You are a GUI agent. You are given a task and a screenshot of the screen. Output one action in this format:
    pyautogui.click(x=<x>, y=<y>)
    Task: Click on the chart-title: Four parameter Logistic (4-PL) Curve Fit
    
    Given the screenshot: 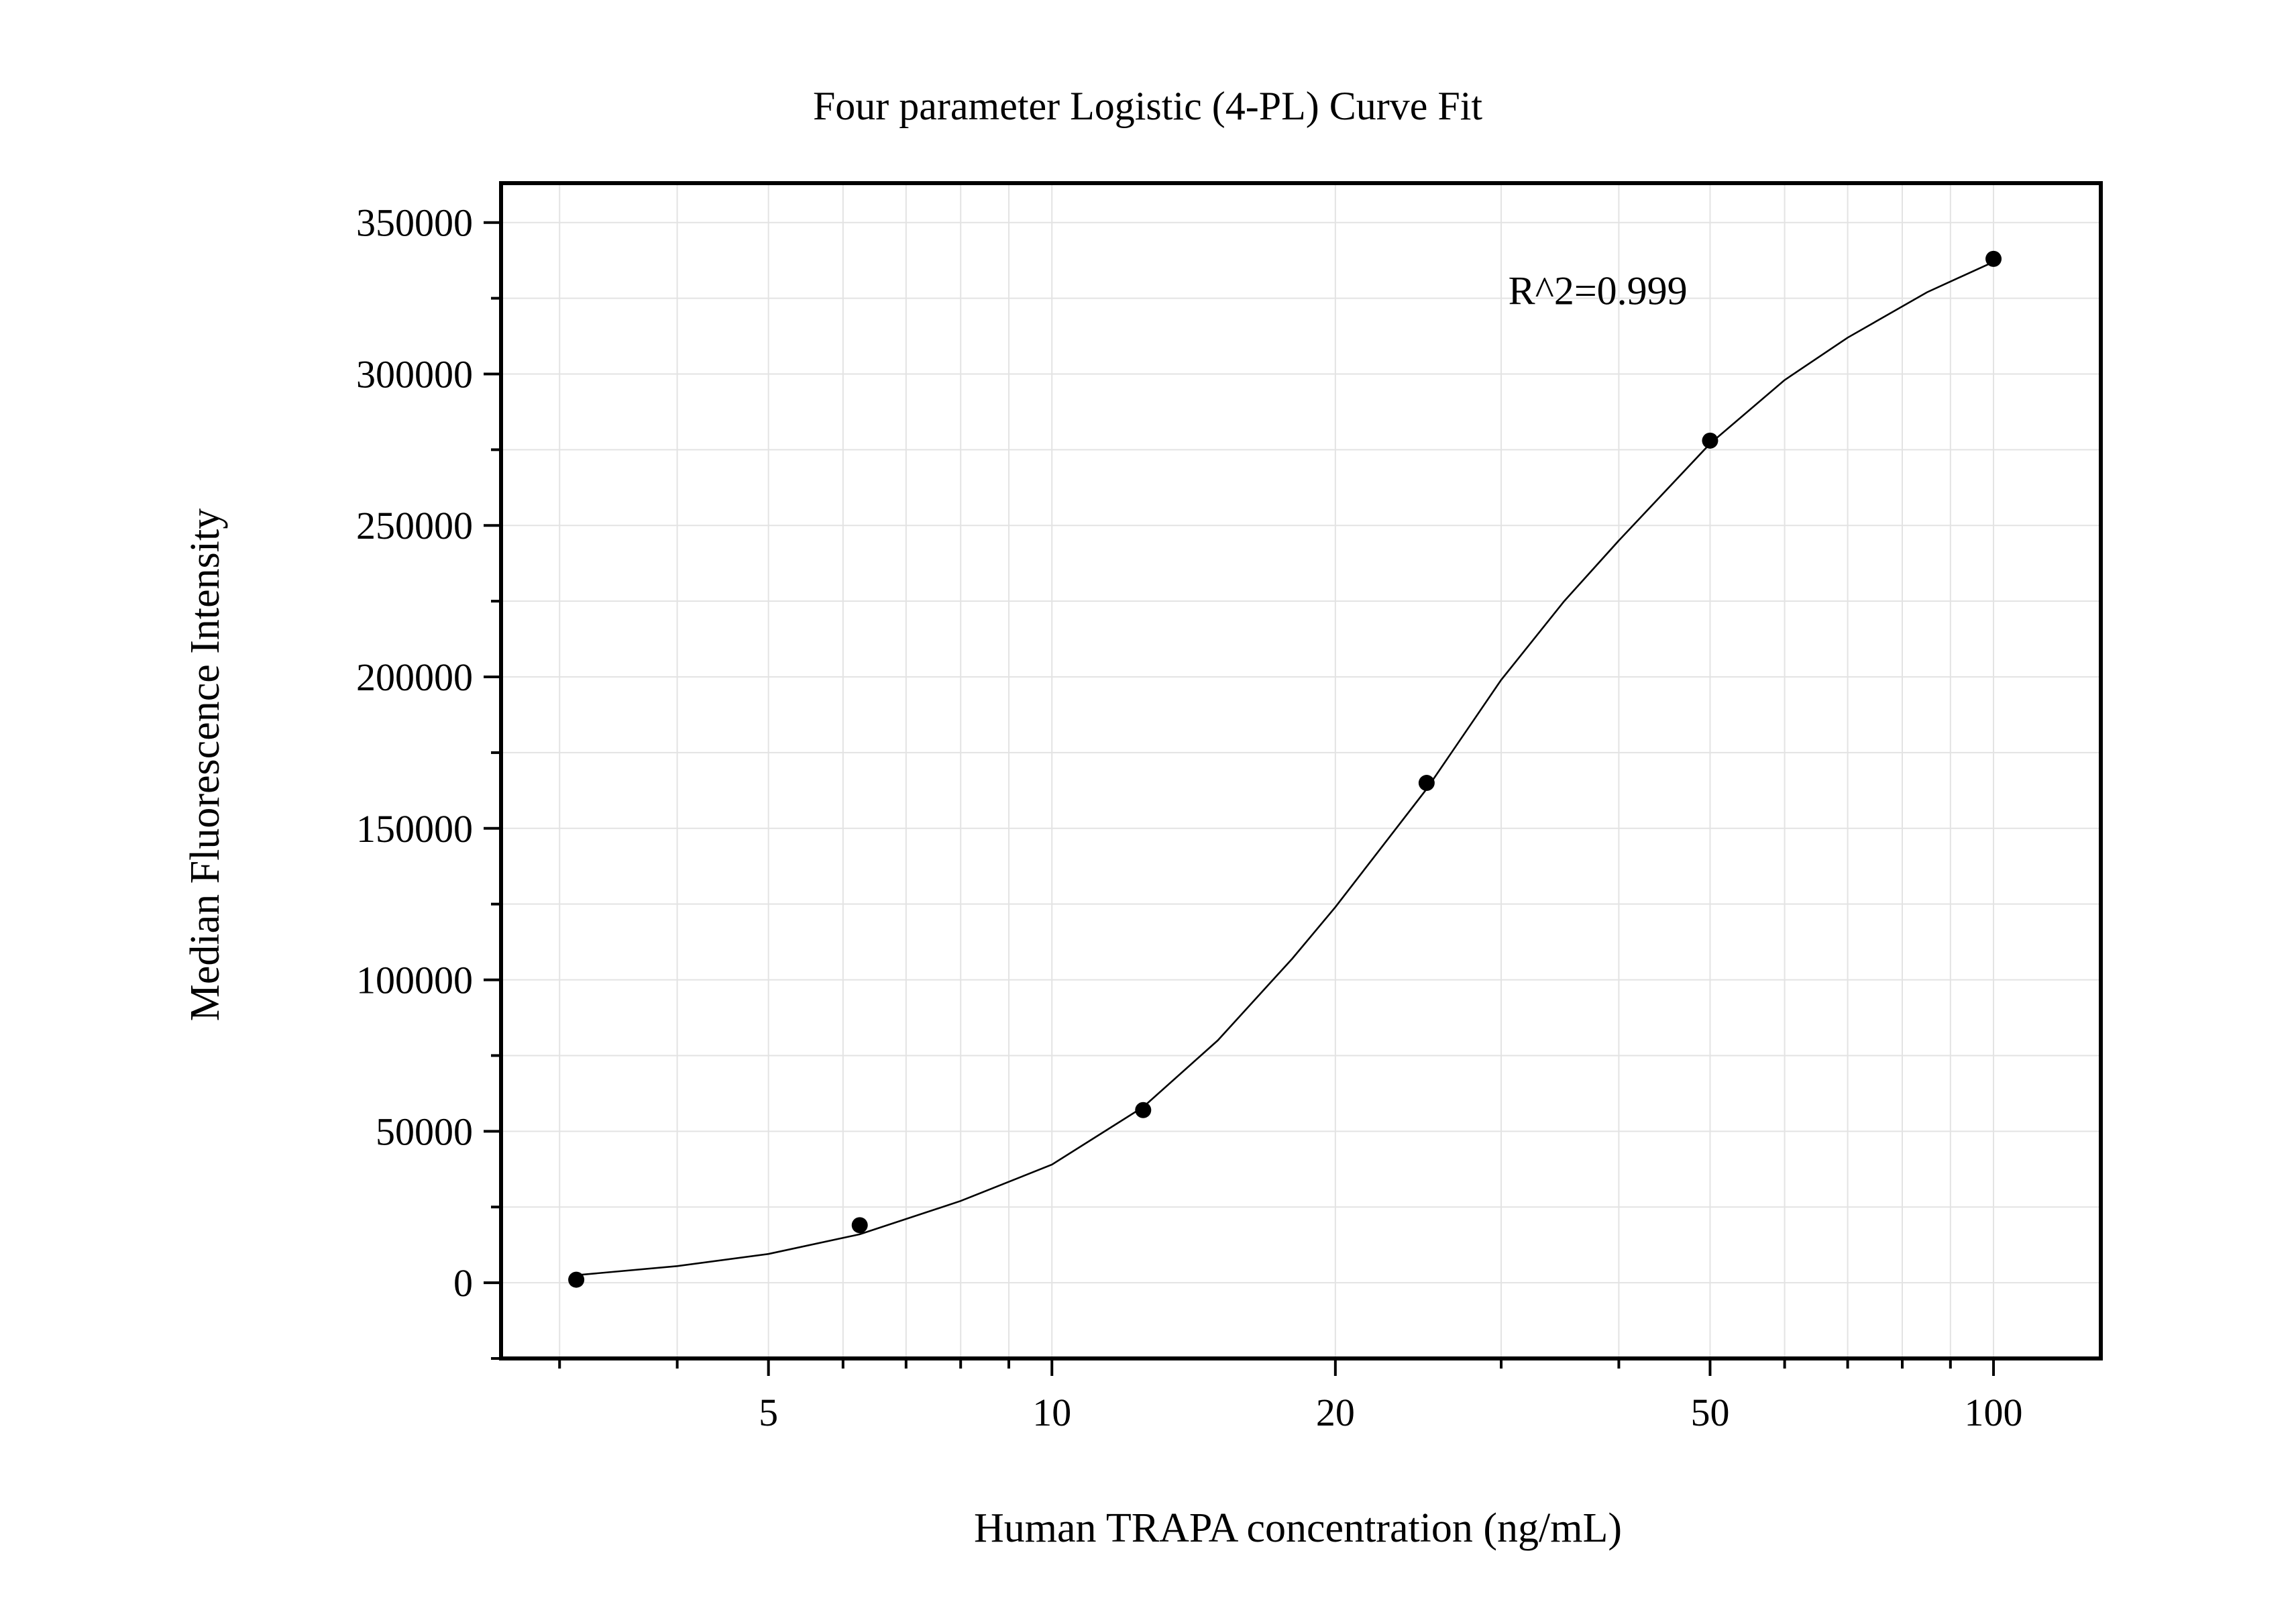 What is the action you would take?
    pyautogui.click(x=1147, y=106)
    